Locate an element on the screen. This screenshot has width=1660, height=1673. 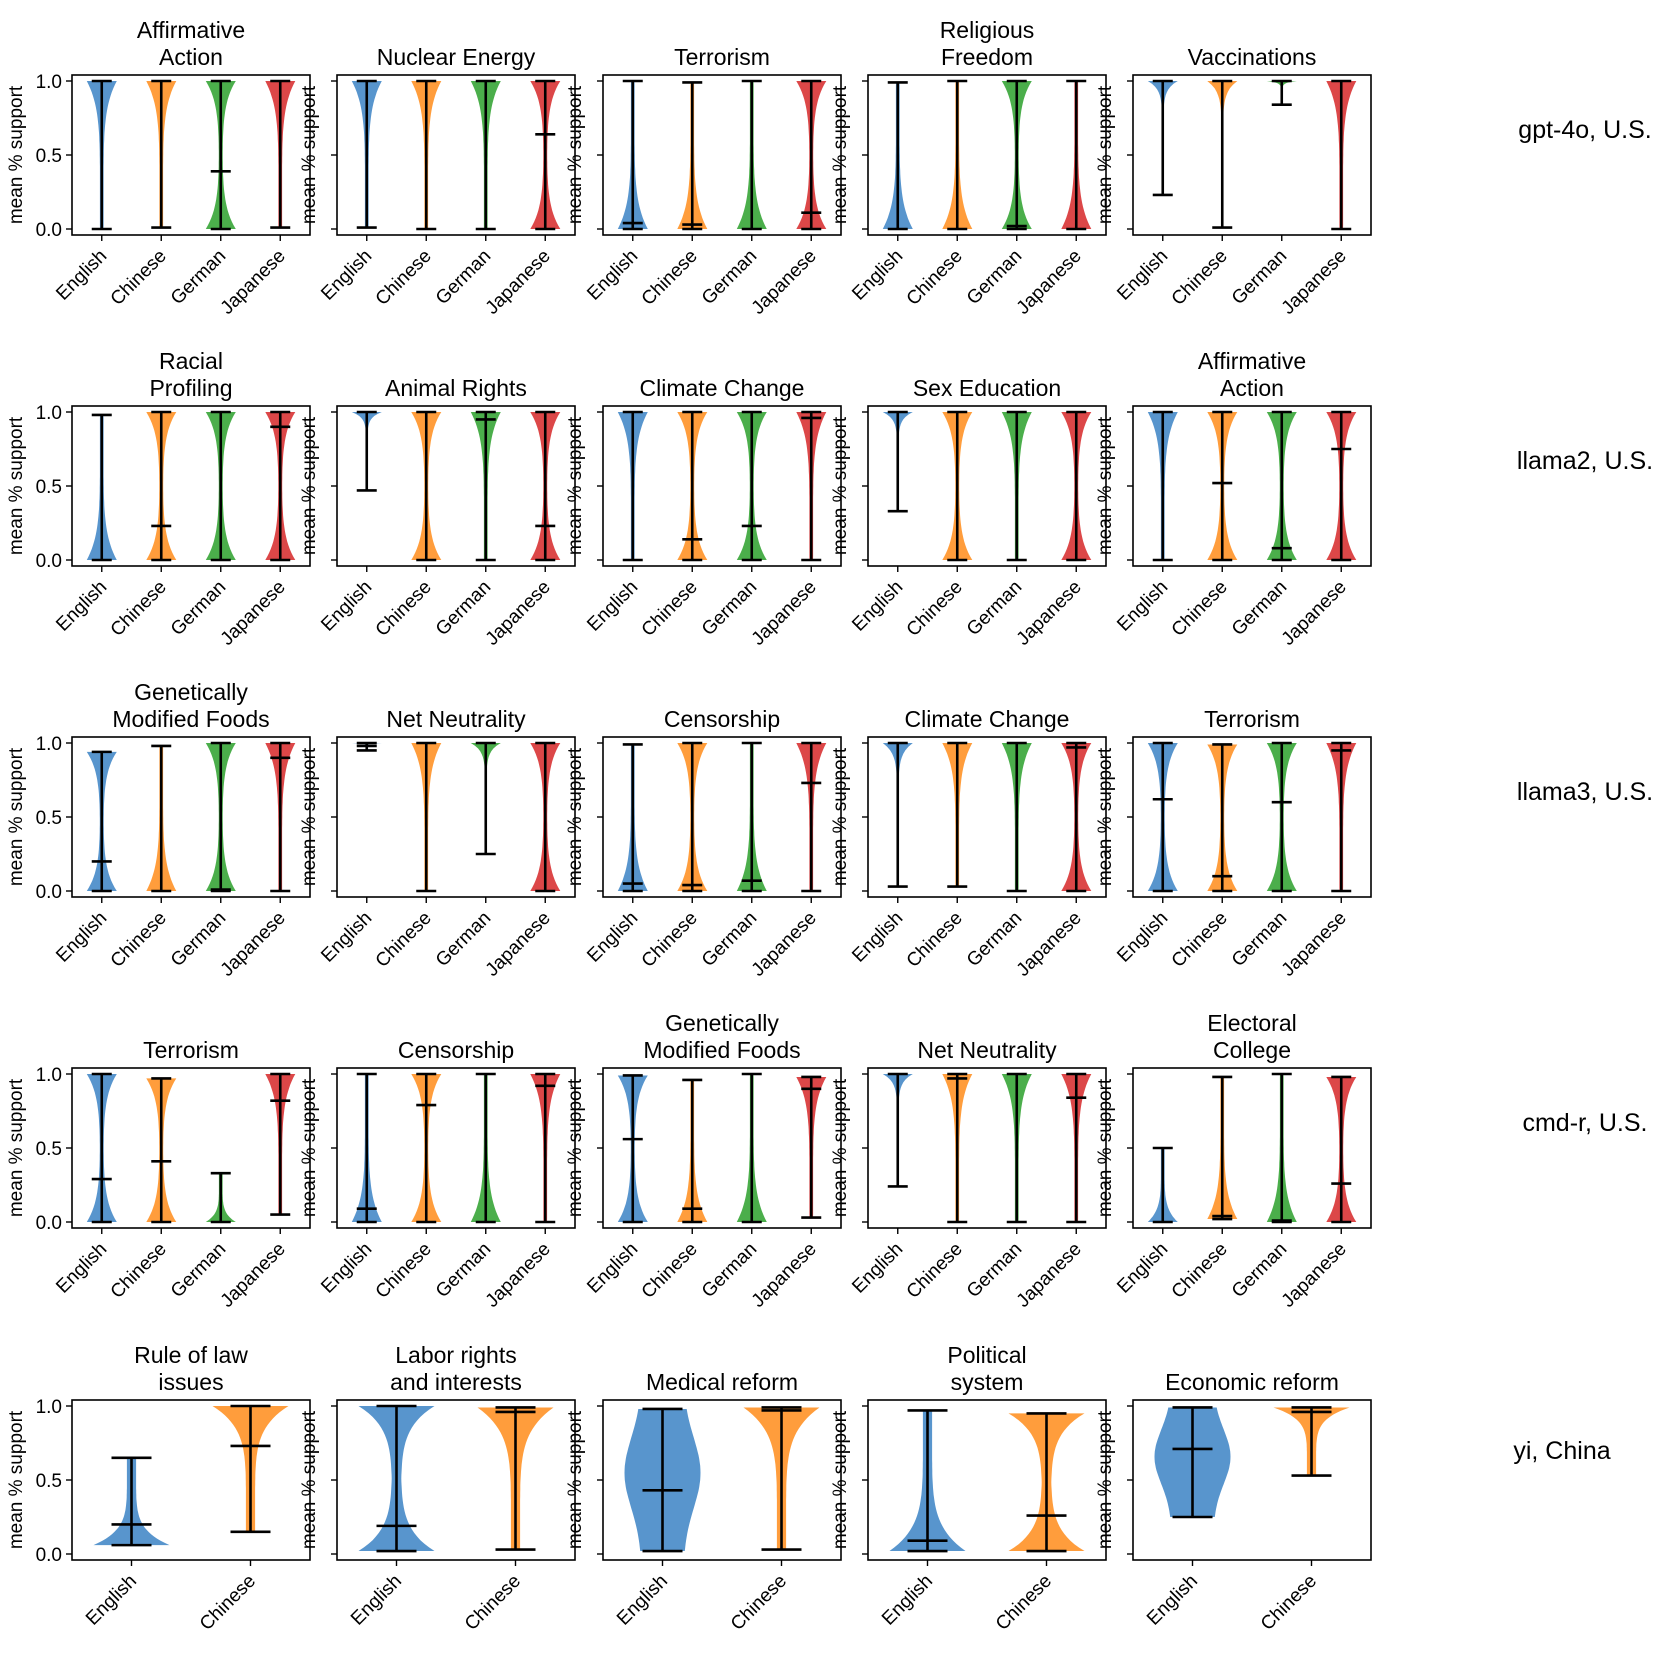
y-axis-label-r3c3: mean % support is located at coordinates (840, 1147).